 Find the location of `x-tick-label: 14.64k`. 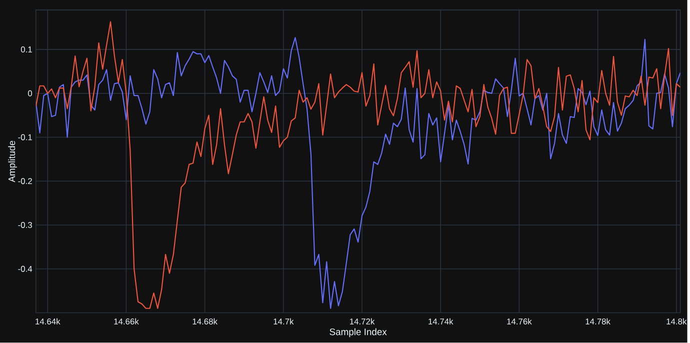

x-tick-label: 14.64k is located at coordinates (48, 321).